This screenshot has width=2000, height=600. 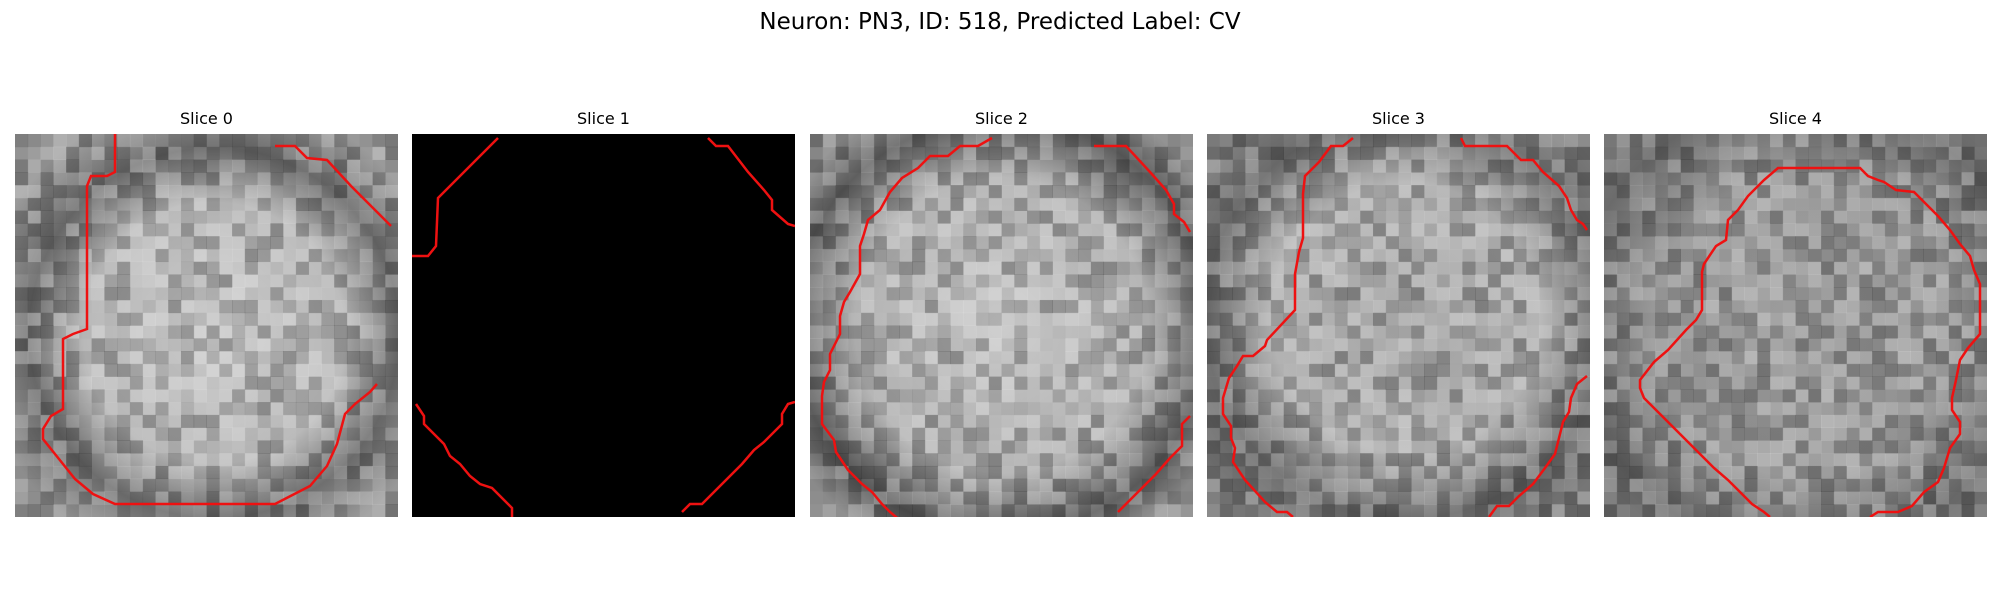 What do you see at coordinates (1537, 446) in the screenshot?
I see `contour-slice-3-br` at bounding box center [1537, 446].